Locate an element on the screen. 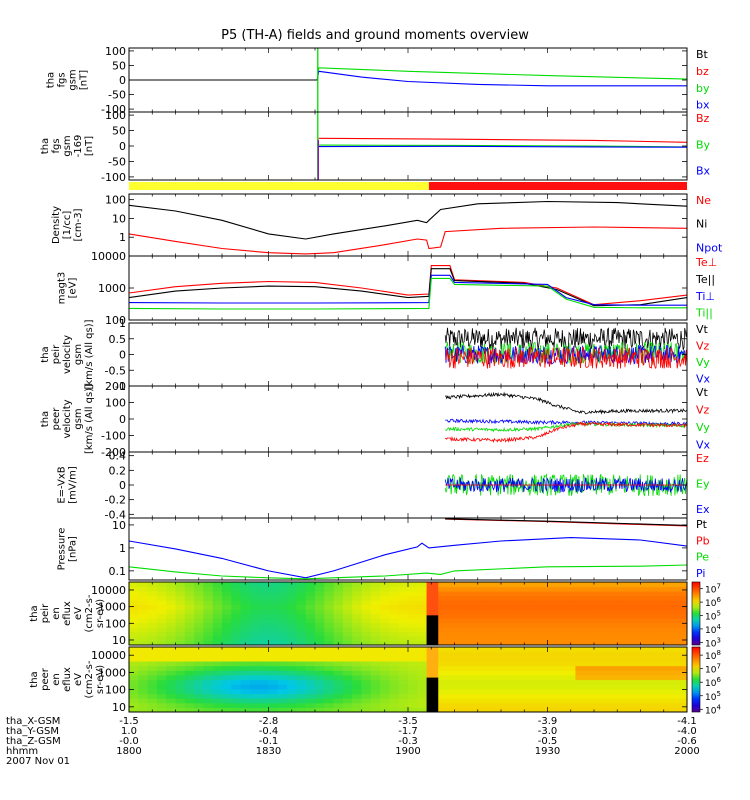 The width and height of the screenshot is (750, 800). pressure-series-pe is located at coordinates (408, 572).